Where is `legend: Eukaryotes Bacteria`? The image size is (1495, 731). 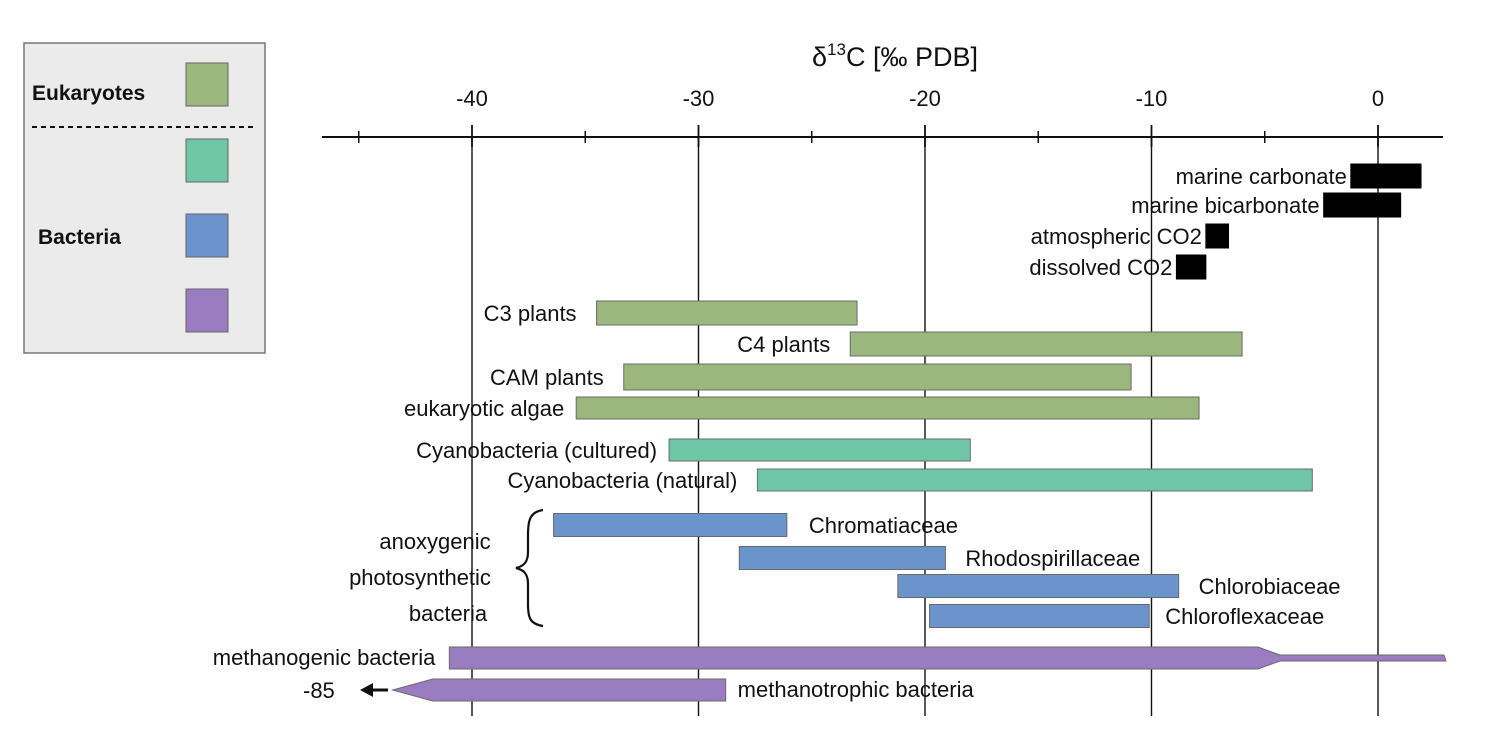
legend: Eukaryotes Bacteria is located at coordinates (144, 198).